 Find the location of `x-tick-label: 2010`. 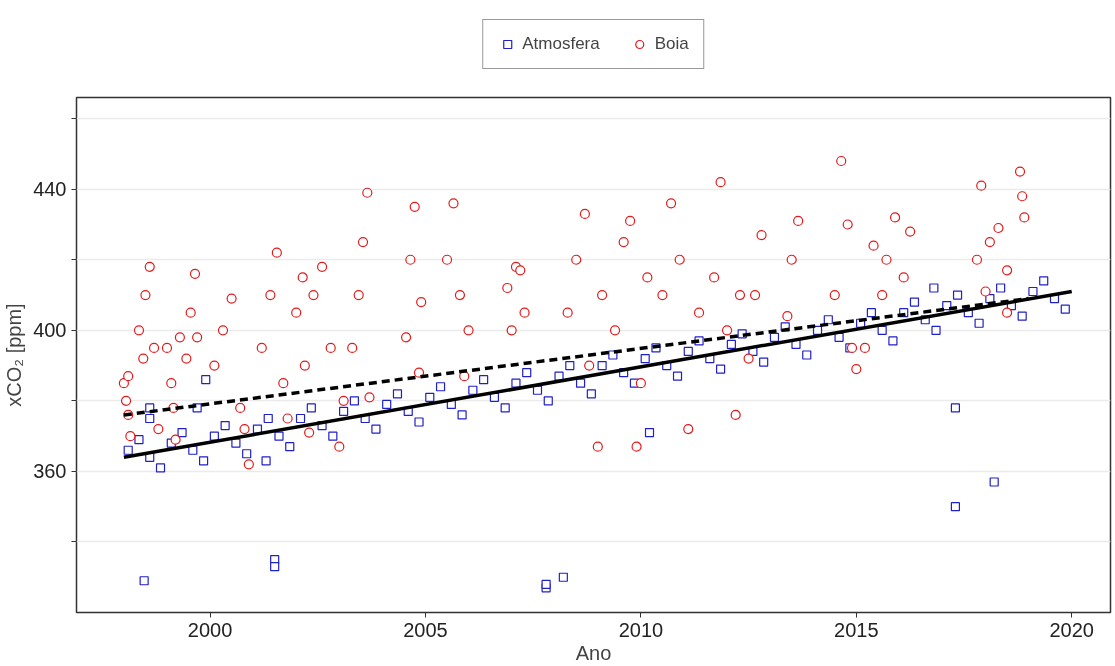

x-tick-label: 2010 is located at coordinates (641, 629).